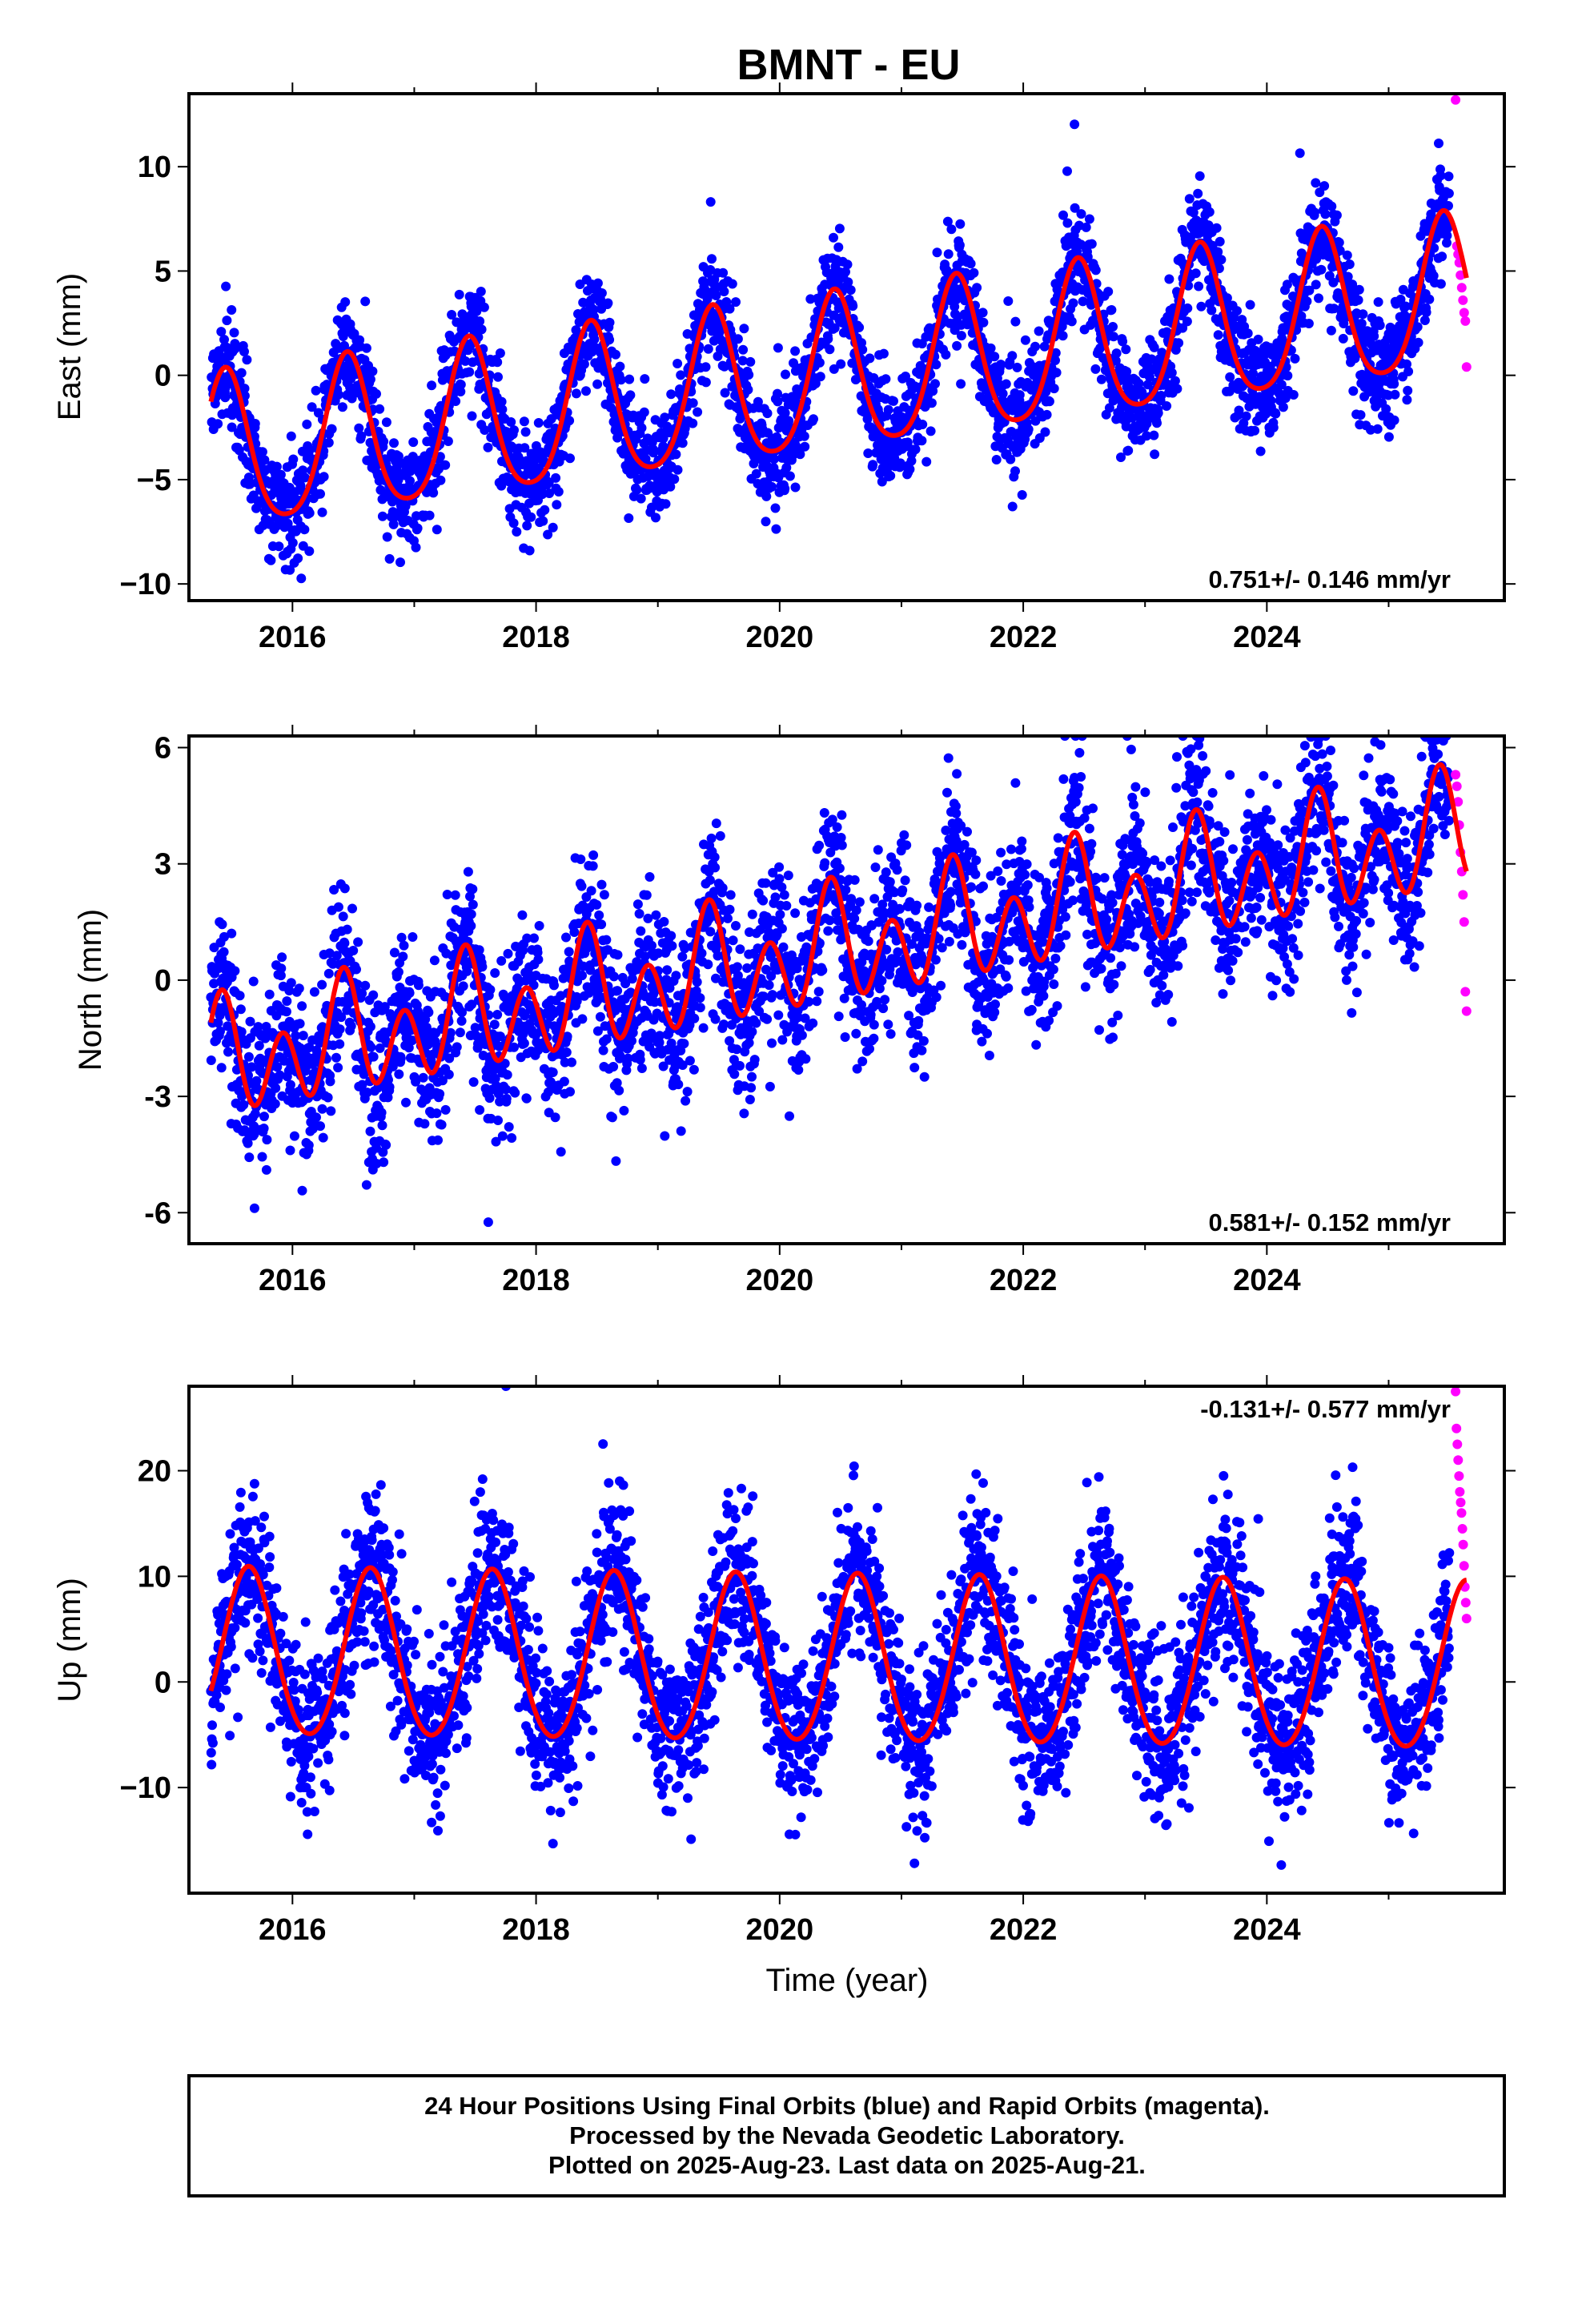 This screenshot has height=2324, width=1582. What do you see at coordinates (1326, 1409) in the screenshot?
I see `up-rate-label: -0.131+/- 0.577 mm/yr` at bounding box center [1326, 1409].